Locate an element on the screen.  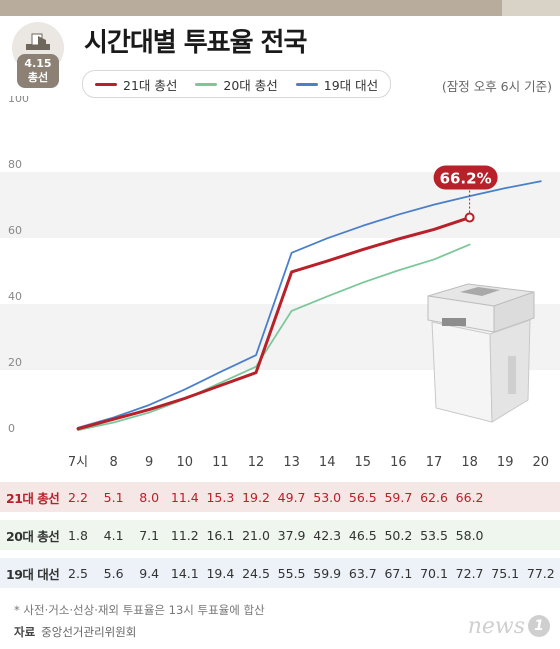
callout-label: 66.2% is located at coordinates (466, 179).